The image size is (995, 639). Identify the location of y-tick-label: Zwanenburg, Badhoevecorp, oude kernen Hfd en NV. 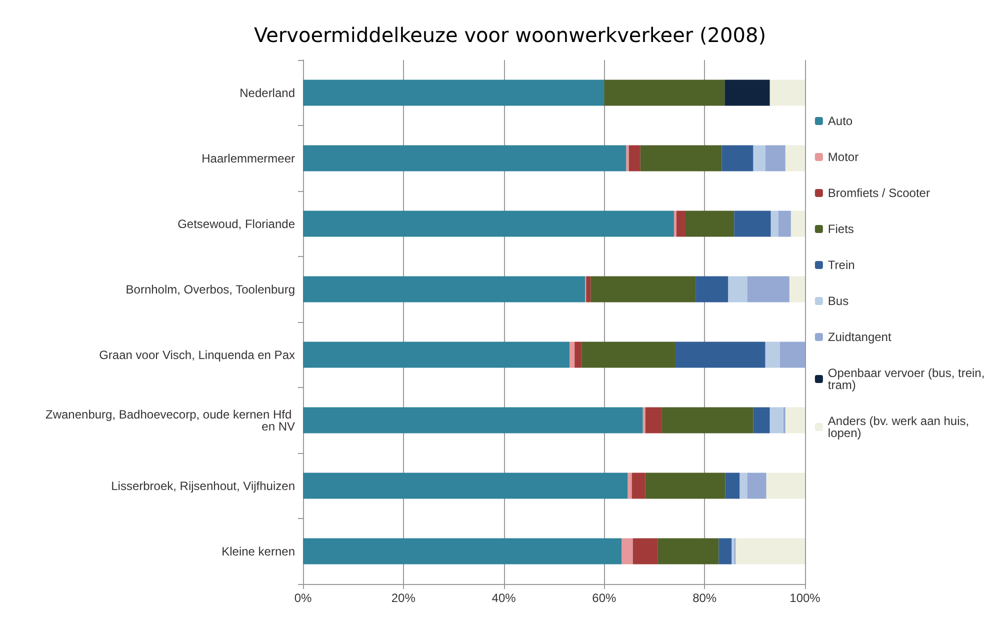
(170, 420).